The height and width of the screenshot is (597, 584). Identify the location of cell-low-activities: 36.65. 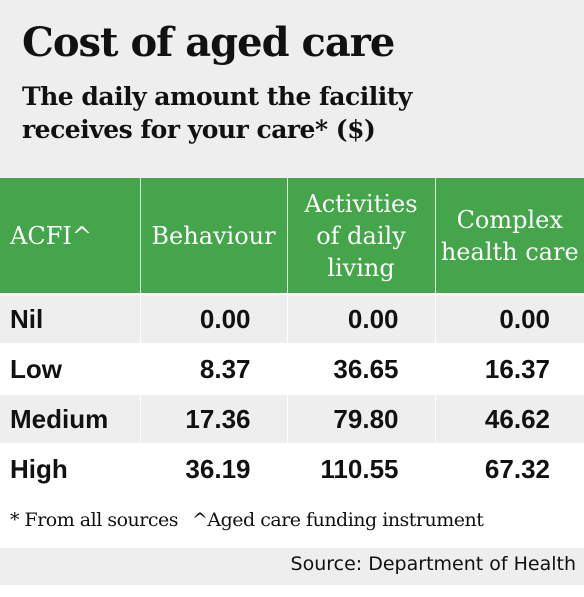
(360, 368).